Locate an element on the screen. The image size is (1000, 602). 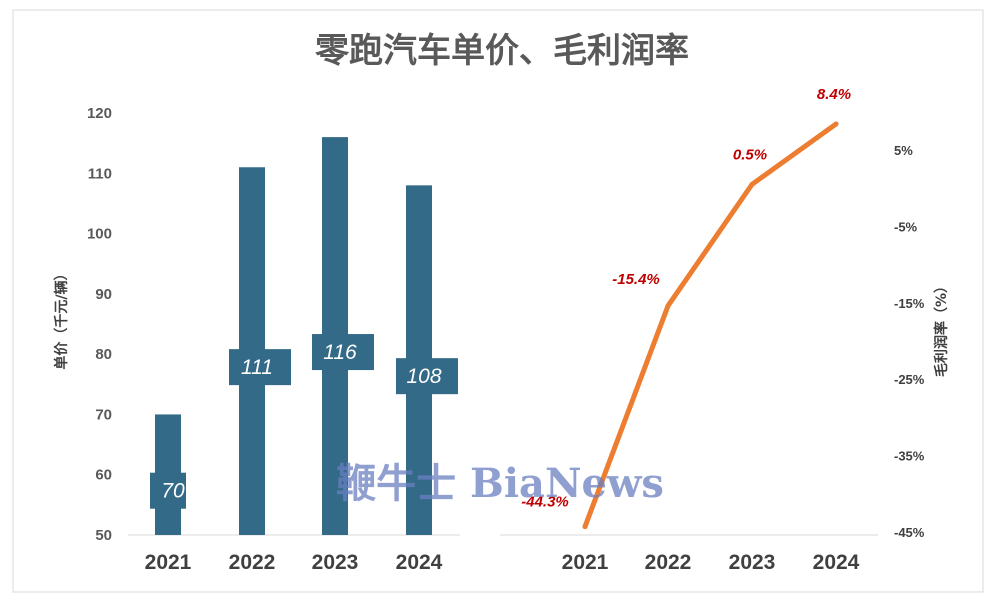
line-data-label: -44.3% is located at coordinates (545, 502).